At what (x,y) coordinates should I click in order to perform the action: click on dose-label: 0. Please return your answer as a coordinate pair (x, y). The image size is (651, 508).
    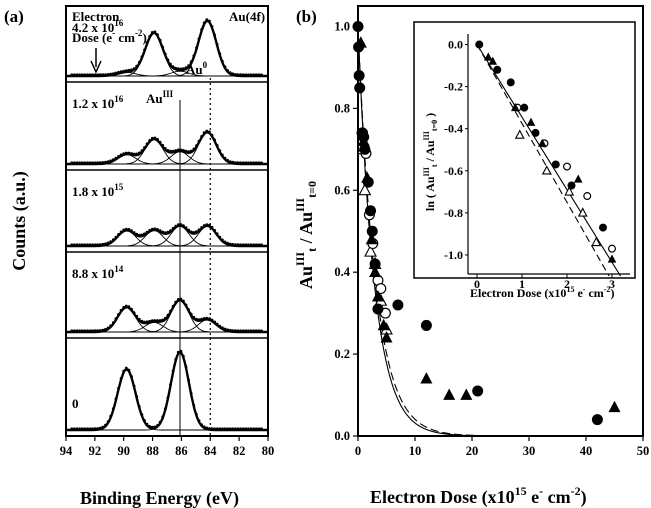
    Looking at the image, I should click on (75, 403).